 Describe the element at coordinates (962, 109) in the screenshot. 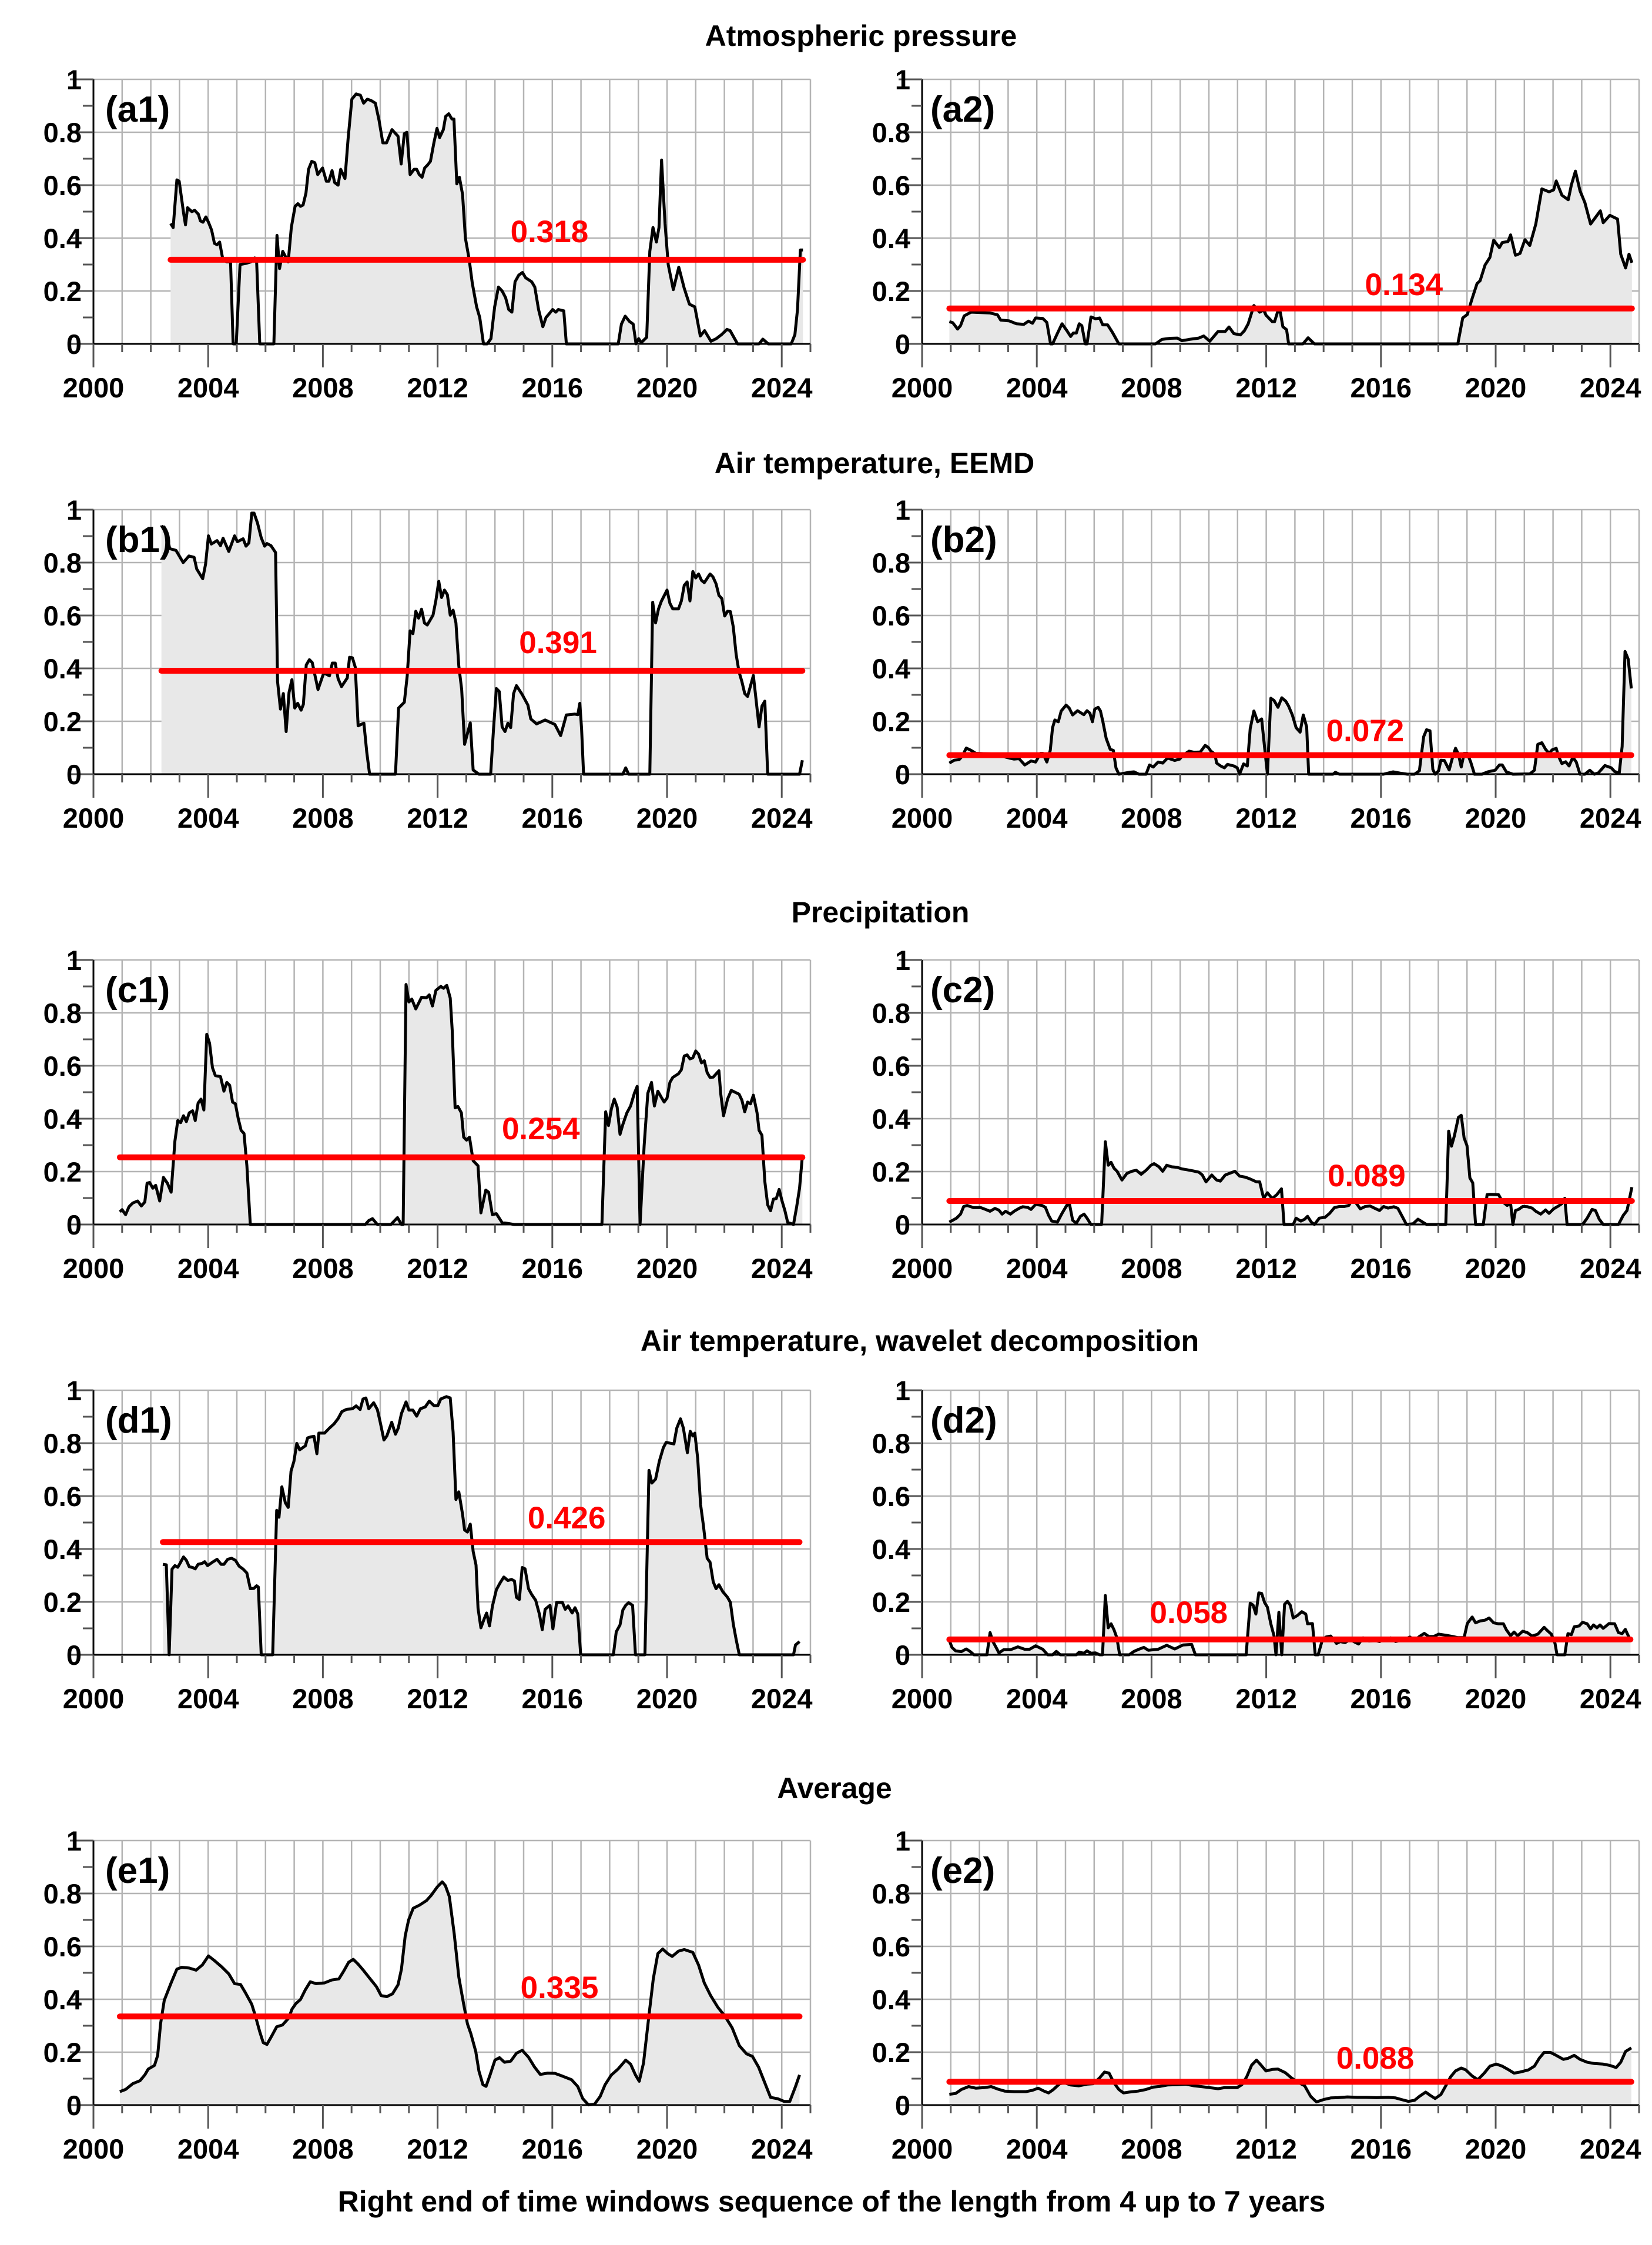

I see `panel-label: (a2)` at that location.